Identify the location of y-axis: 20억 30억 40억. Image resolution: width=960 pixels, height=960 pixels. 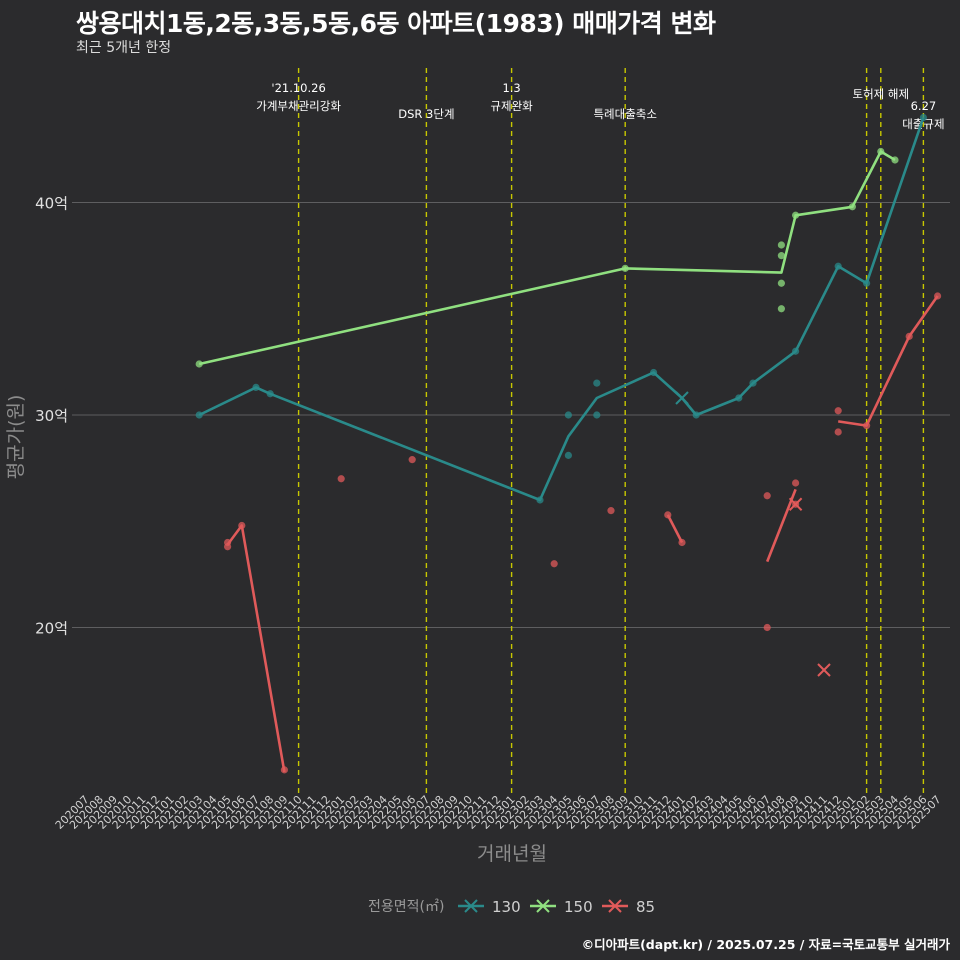
(51, 416).